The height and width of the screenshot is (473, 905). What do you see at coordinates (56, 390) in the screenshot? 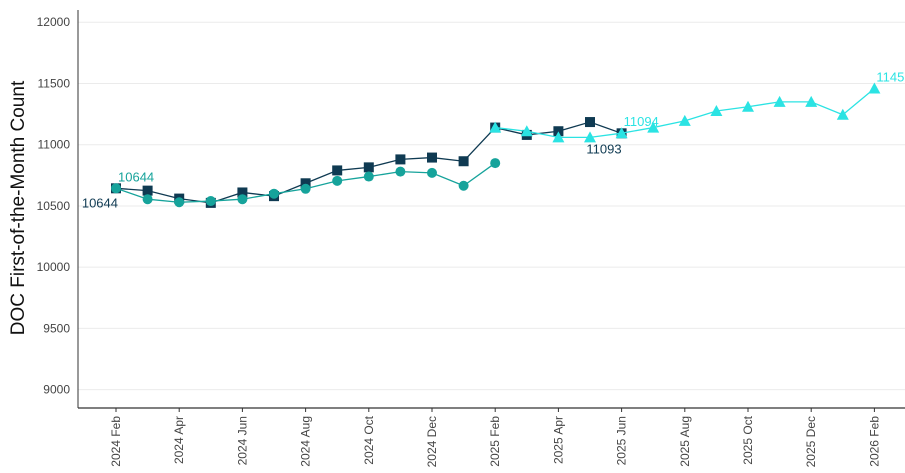
I see `y-tick-label: 9000` at bounding box center [56, 390].